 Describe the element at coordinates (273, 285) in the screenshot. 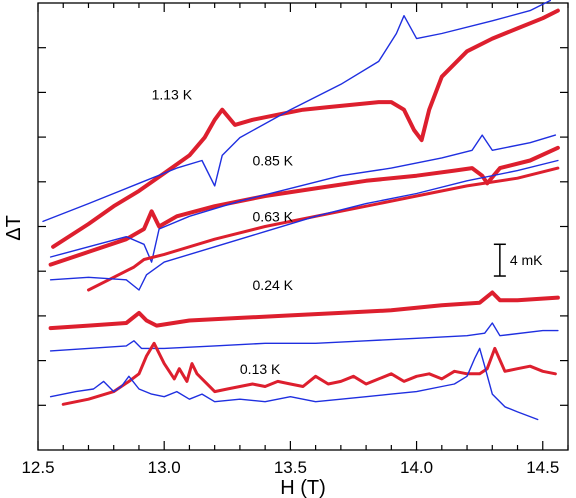

I see `temperature-label: 0.24 K` at that location.